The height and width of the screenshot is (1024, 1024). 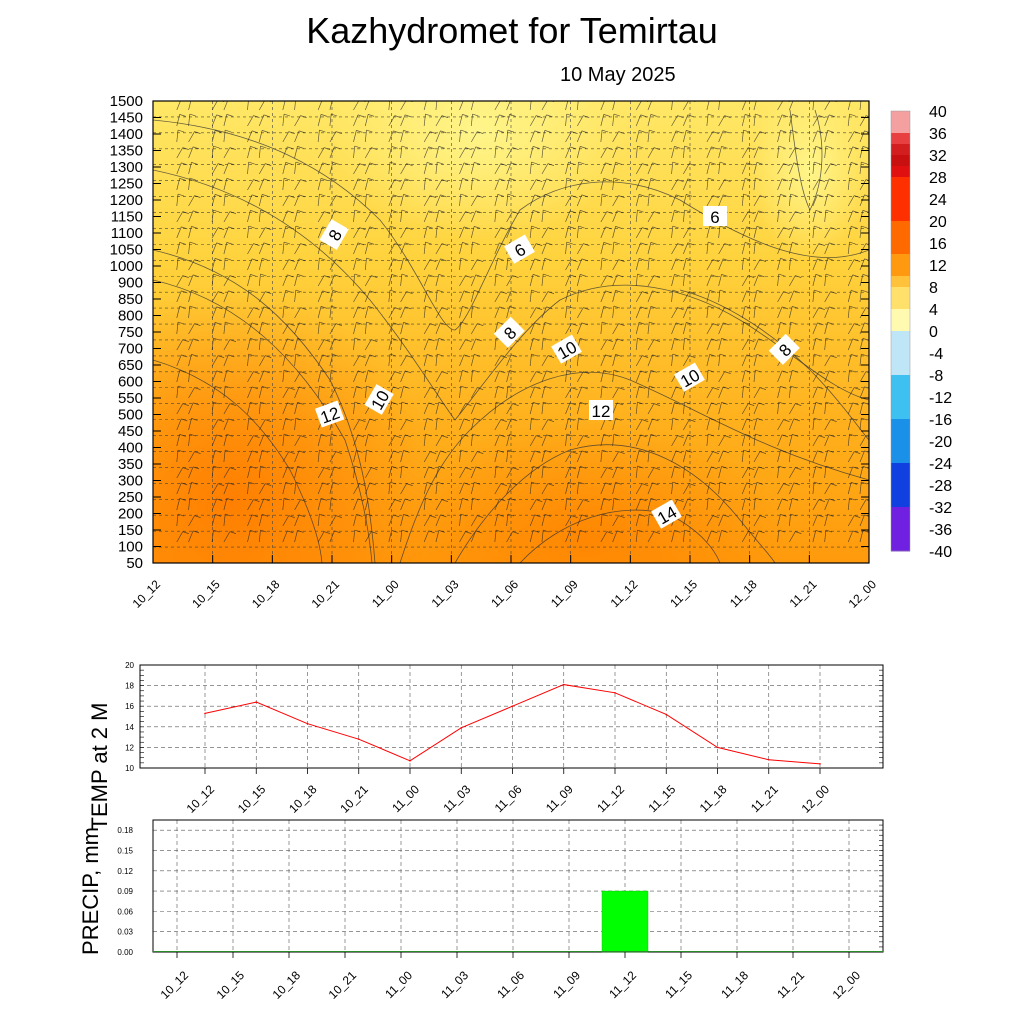 I want to click on heatmap-y-tick-label: 200, so click(x=130, y=514).